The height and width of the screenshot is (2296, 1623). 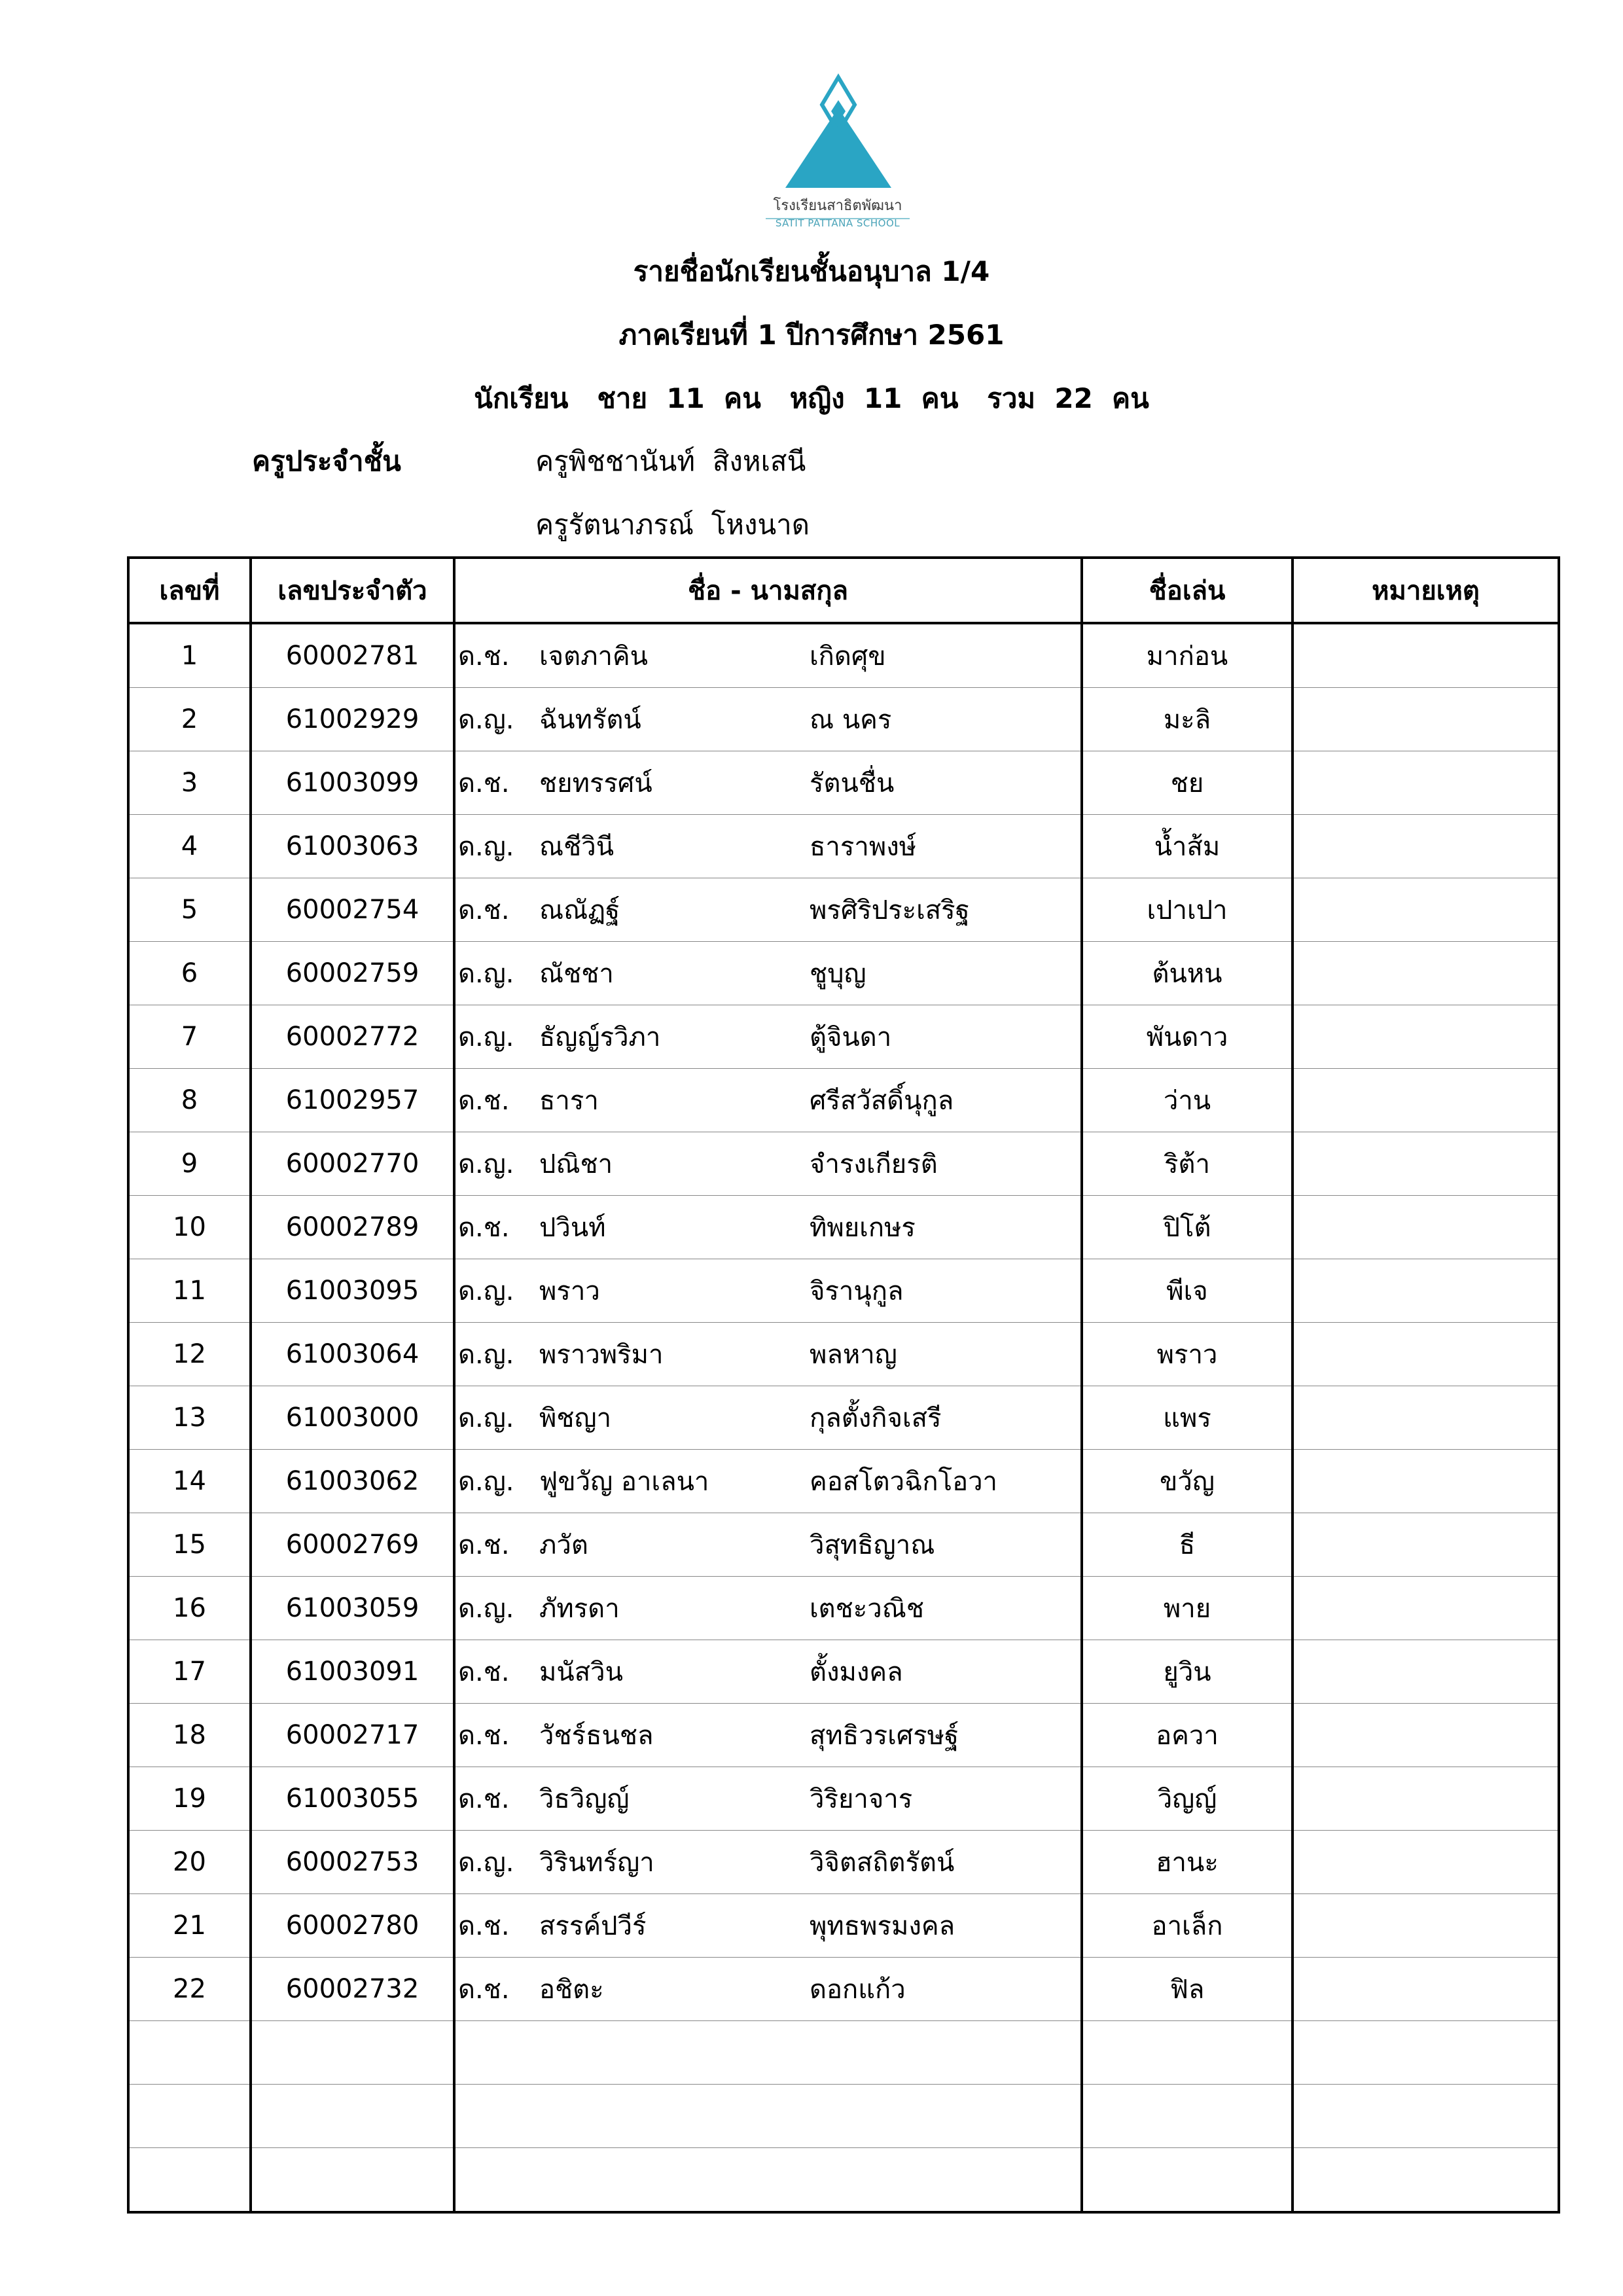 I want to click on last-name: ตั้งมงคล, so click(x=857, y=1672).